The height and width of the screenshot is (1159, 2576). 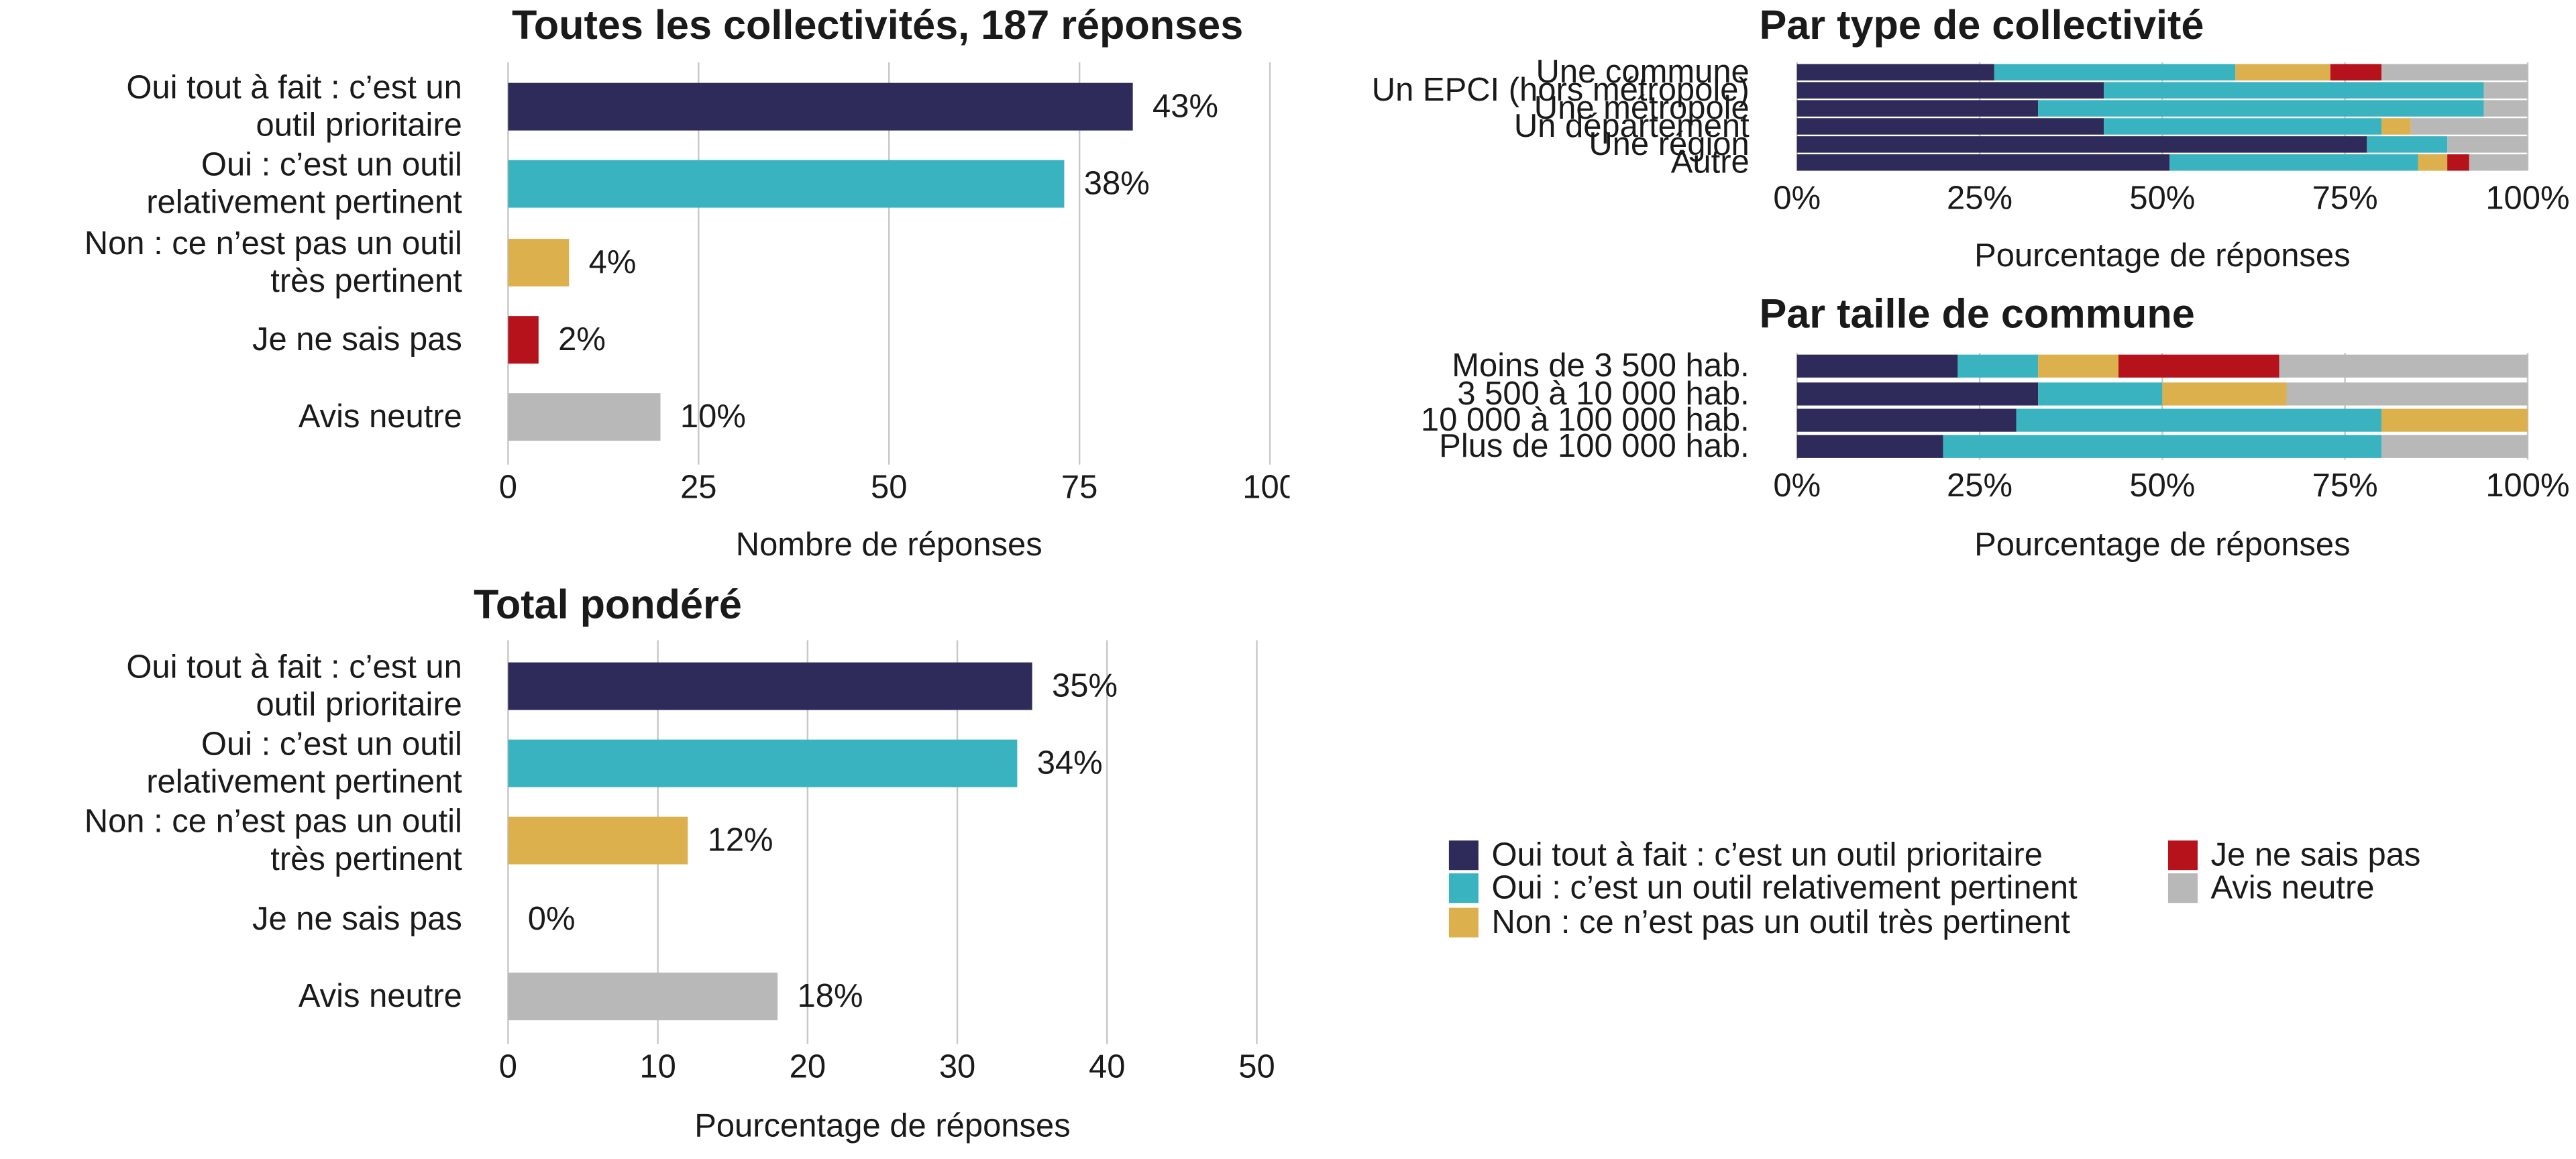 What do you see at coordinates (1710, 162) in the screenshot?
I see `category-label: Autre` at bounding box center [1710, 162].